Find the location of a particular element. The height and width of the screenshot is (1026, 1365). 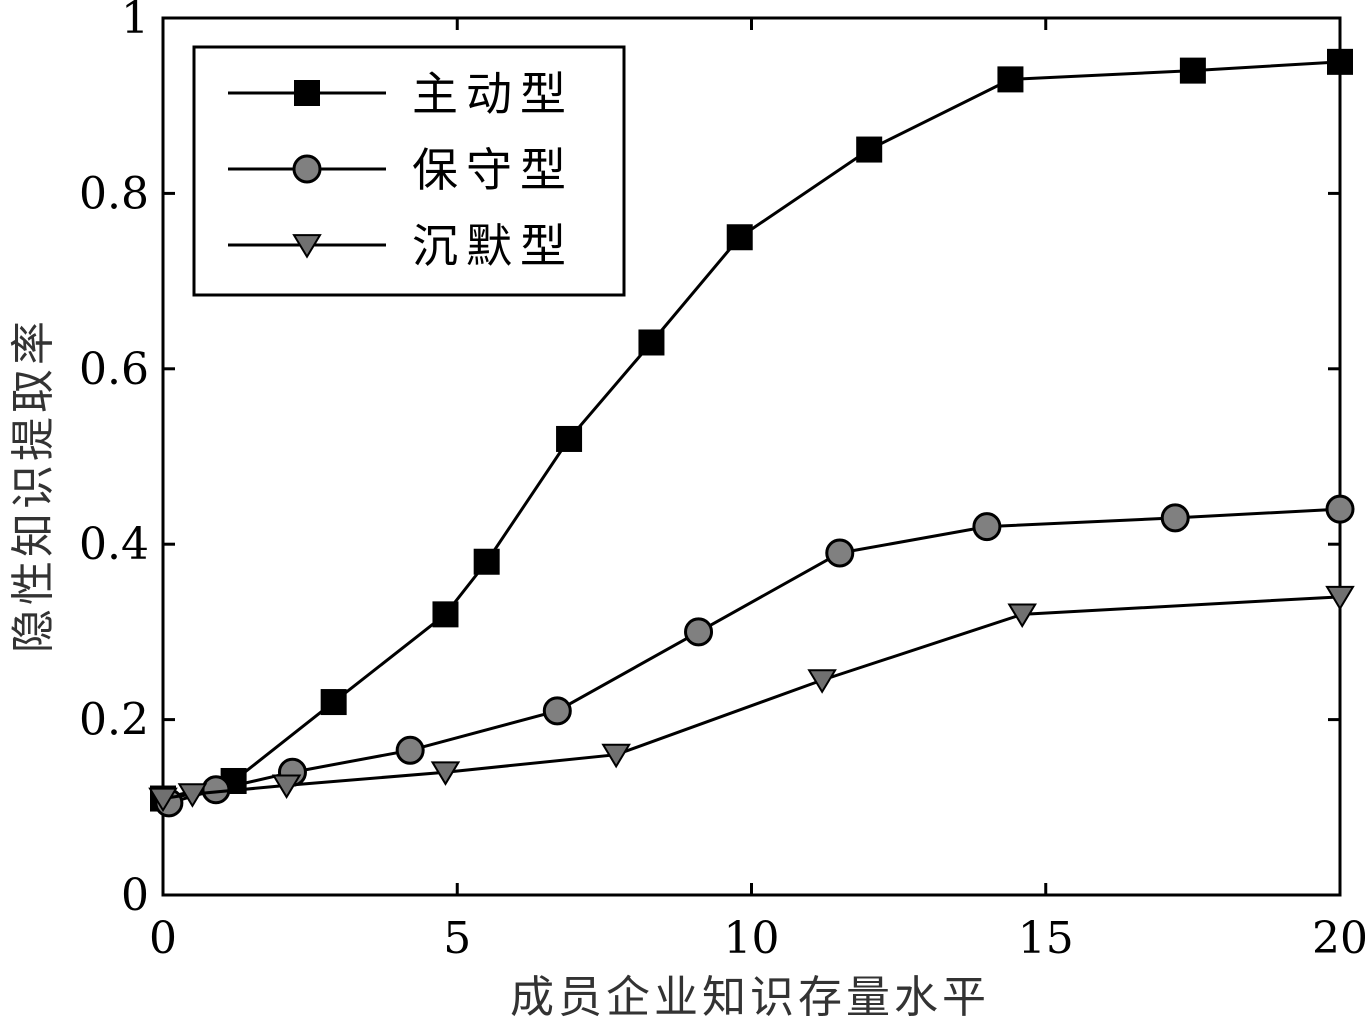

x-tick-label: 15 is located at coordinates (1046, 938).